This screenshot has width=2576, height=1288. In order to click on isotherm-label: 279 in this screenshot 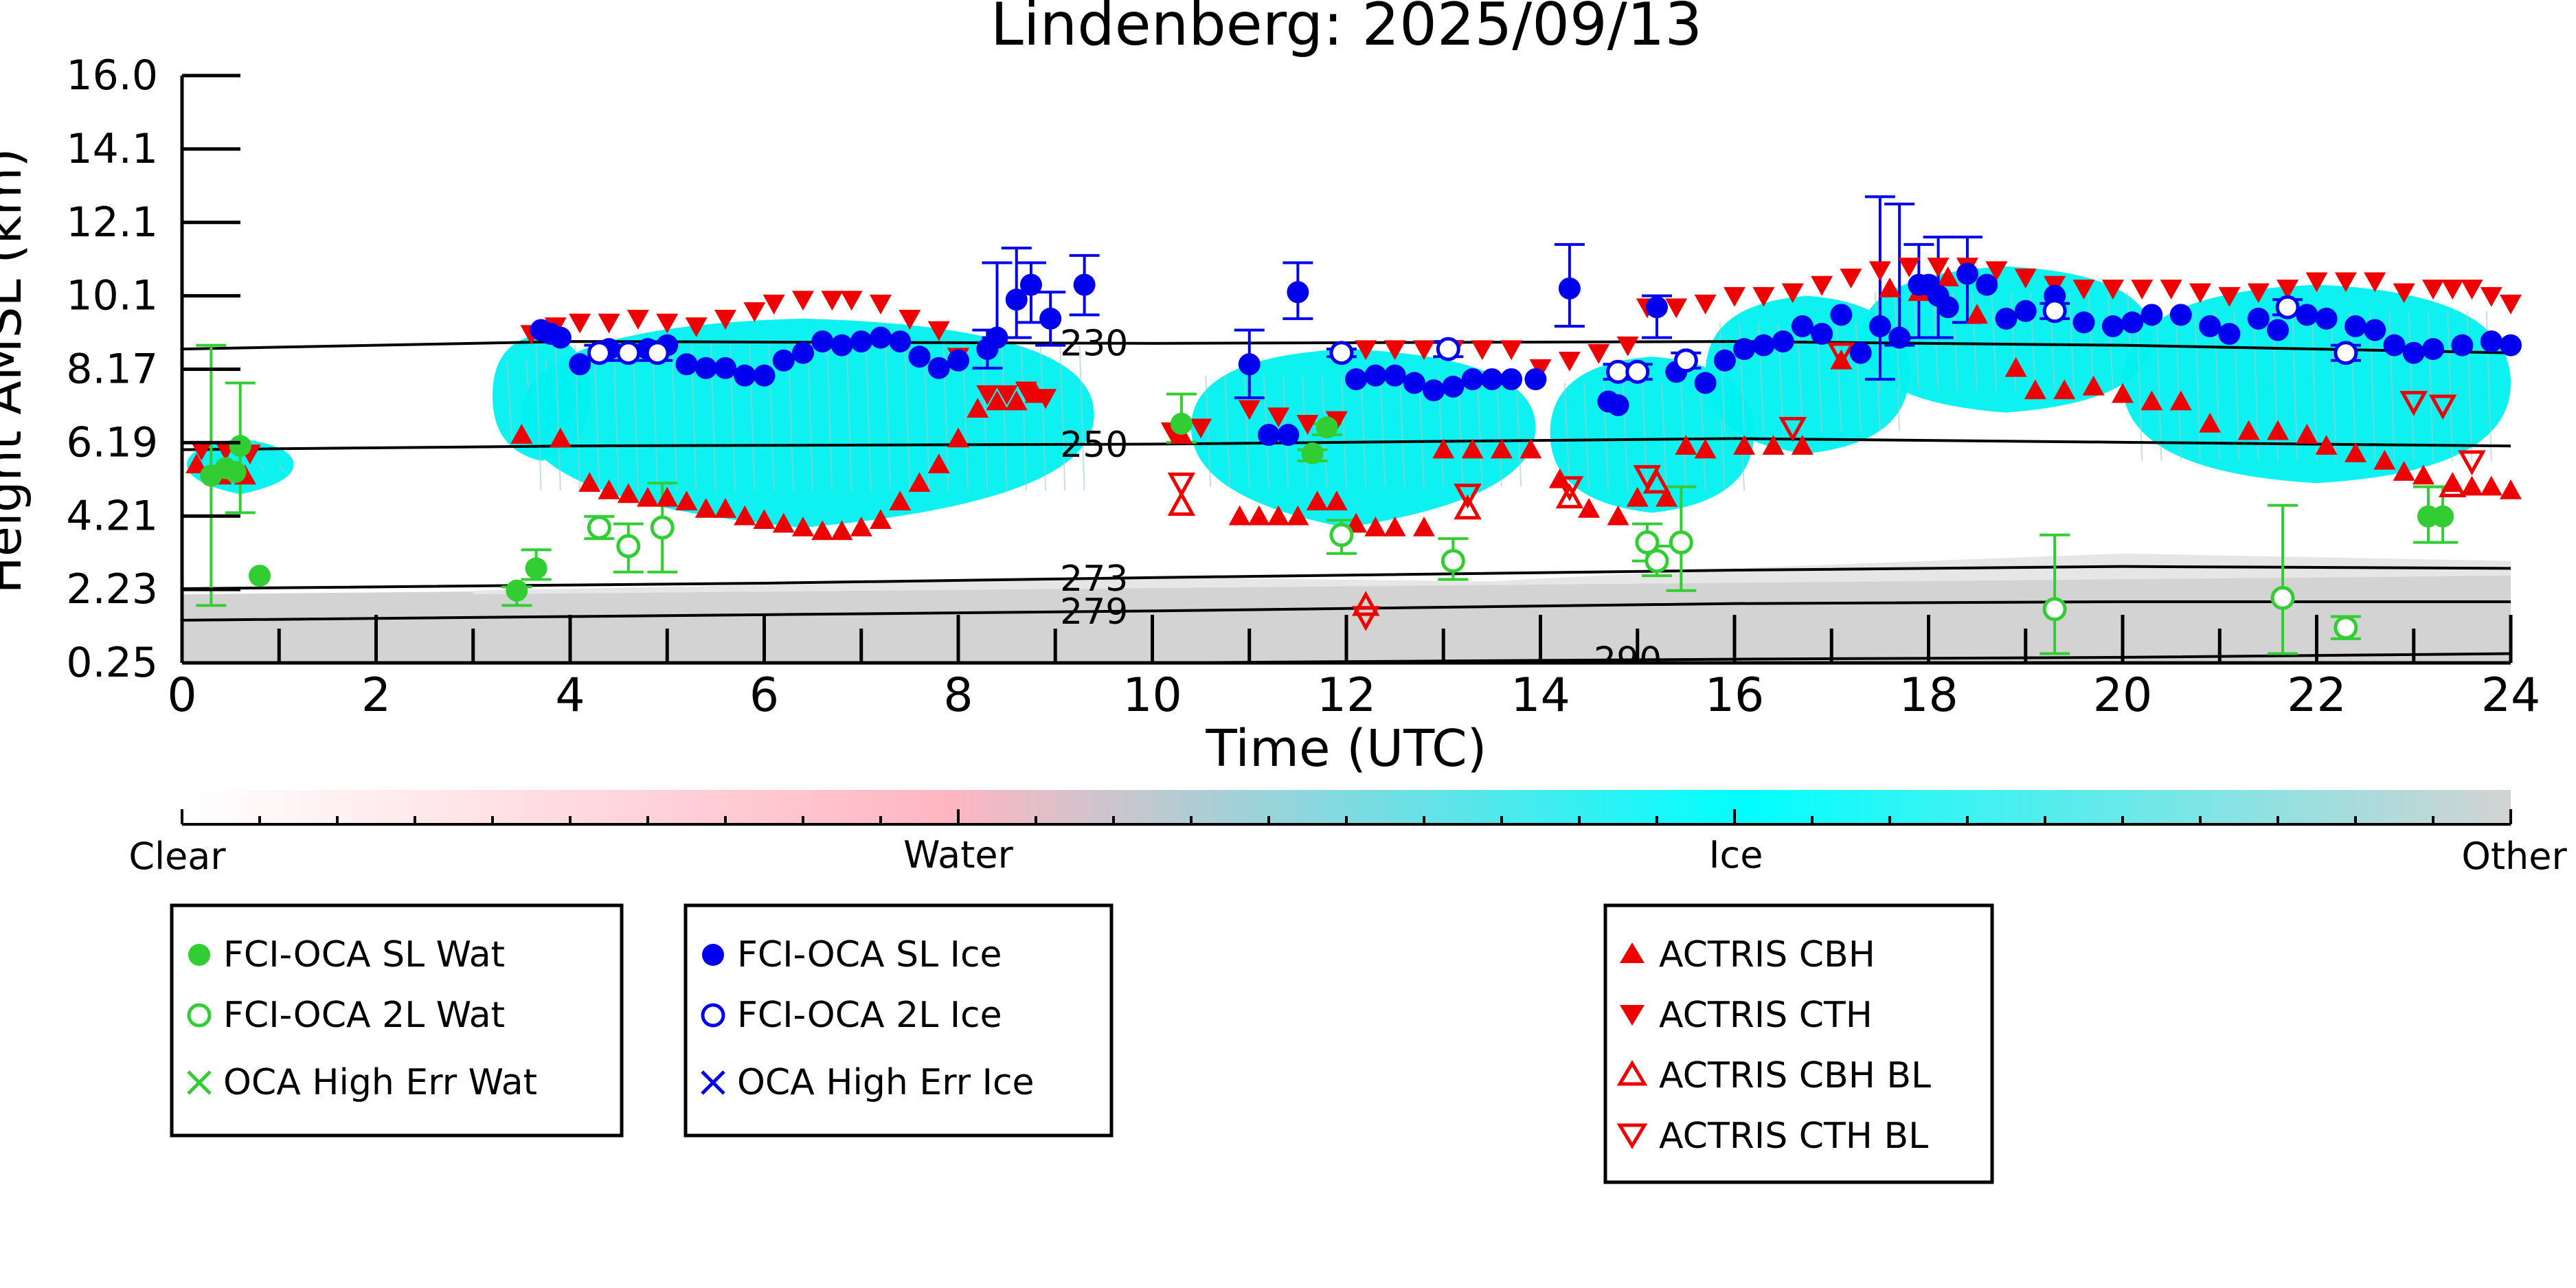, I will do `click(1094, 612)`.